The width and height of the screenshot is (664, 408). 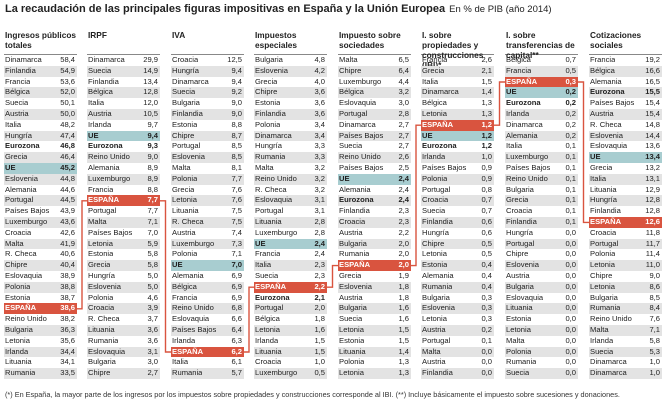 What do you see at coordinates (67, 308) in the screenshot?
I see `value-label: 38,6` at bounding box center [67, 308].